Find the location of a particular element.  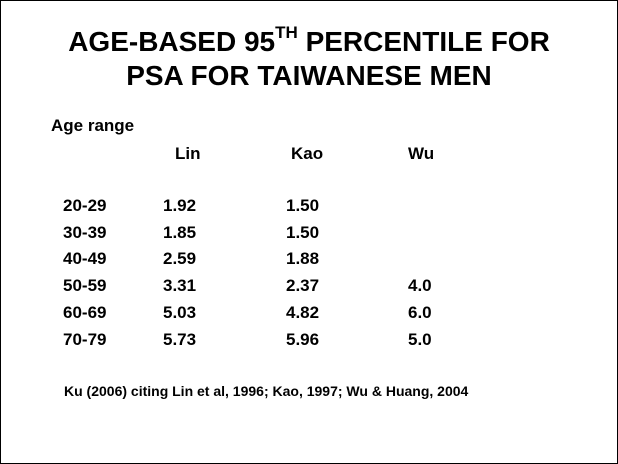

kao-cell: 1.88 is located at coordinates (303, 258).